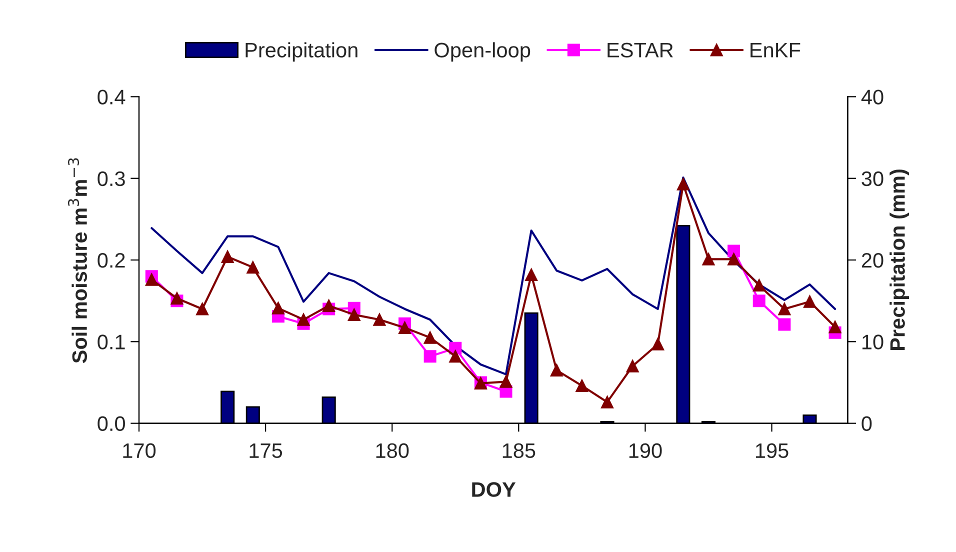 The image size is (956, 552). I want to click on y2-tick-label: 0, so click(867, 424).